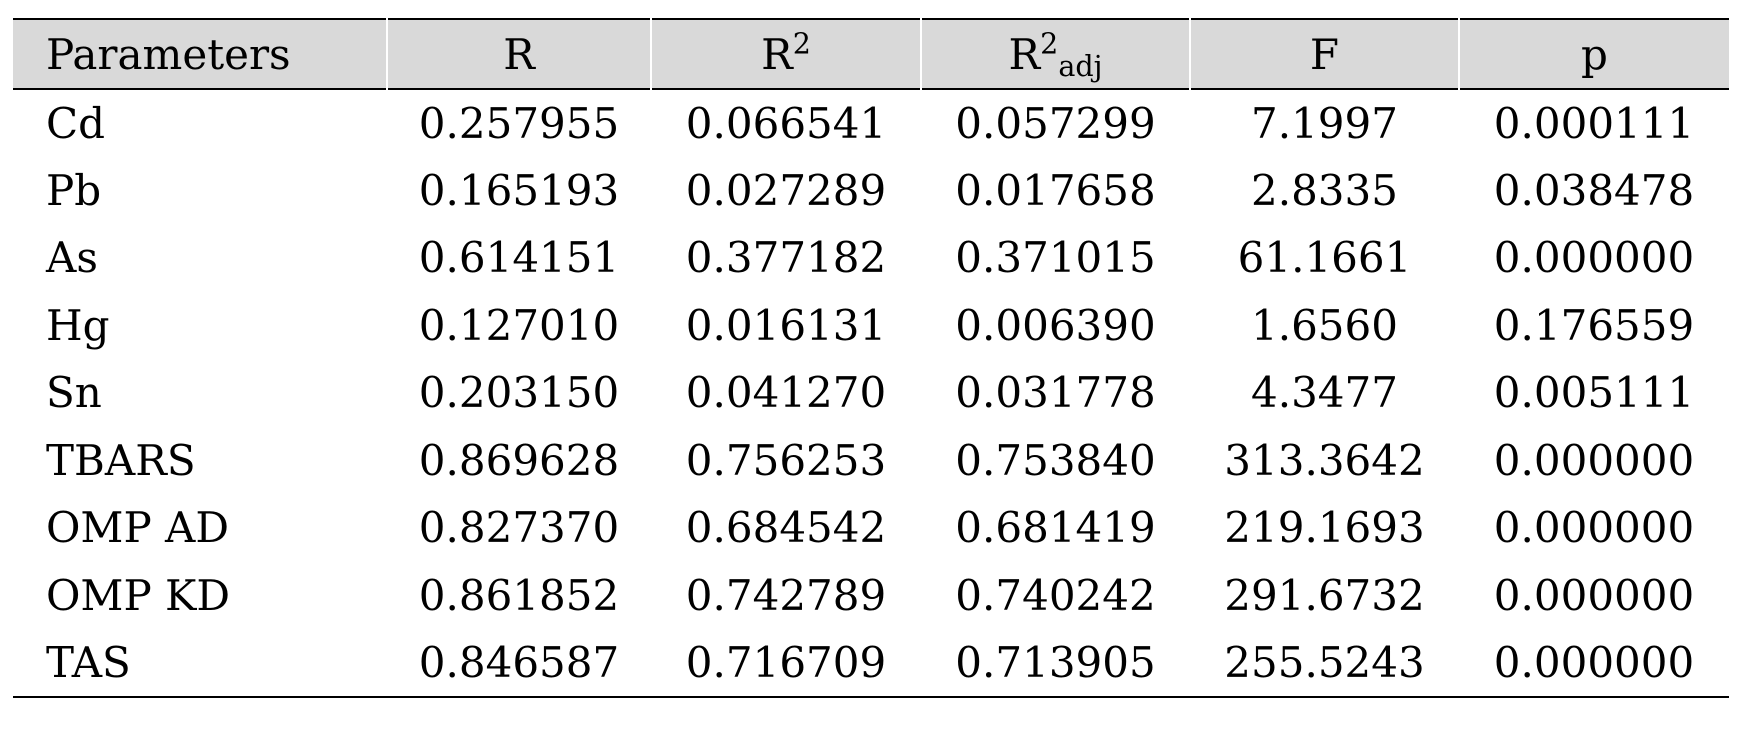 This screenshot has width=1744, height=730. I want to click on header-text: p, so click(1594, 54).